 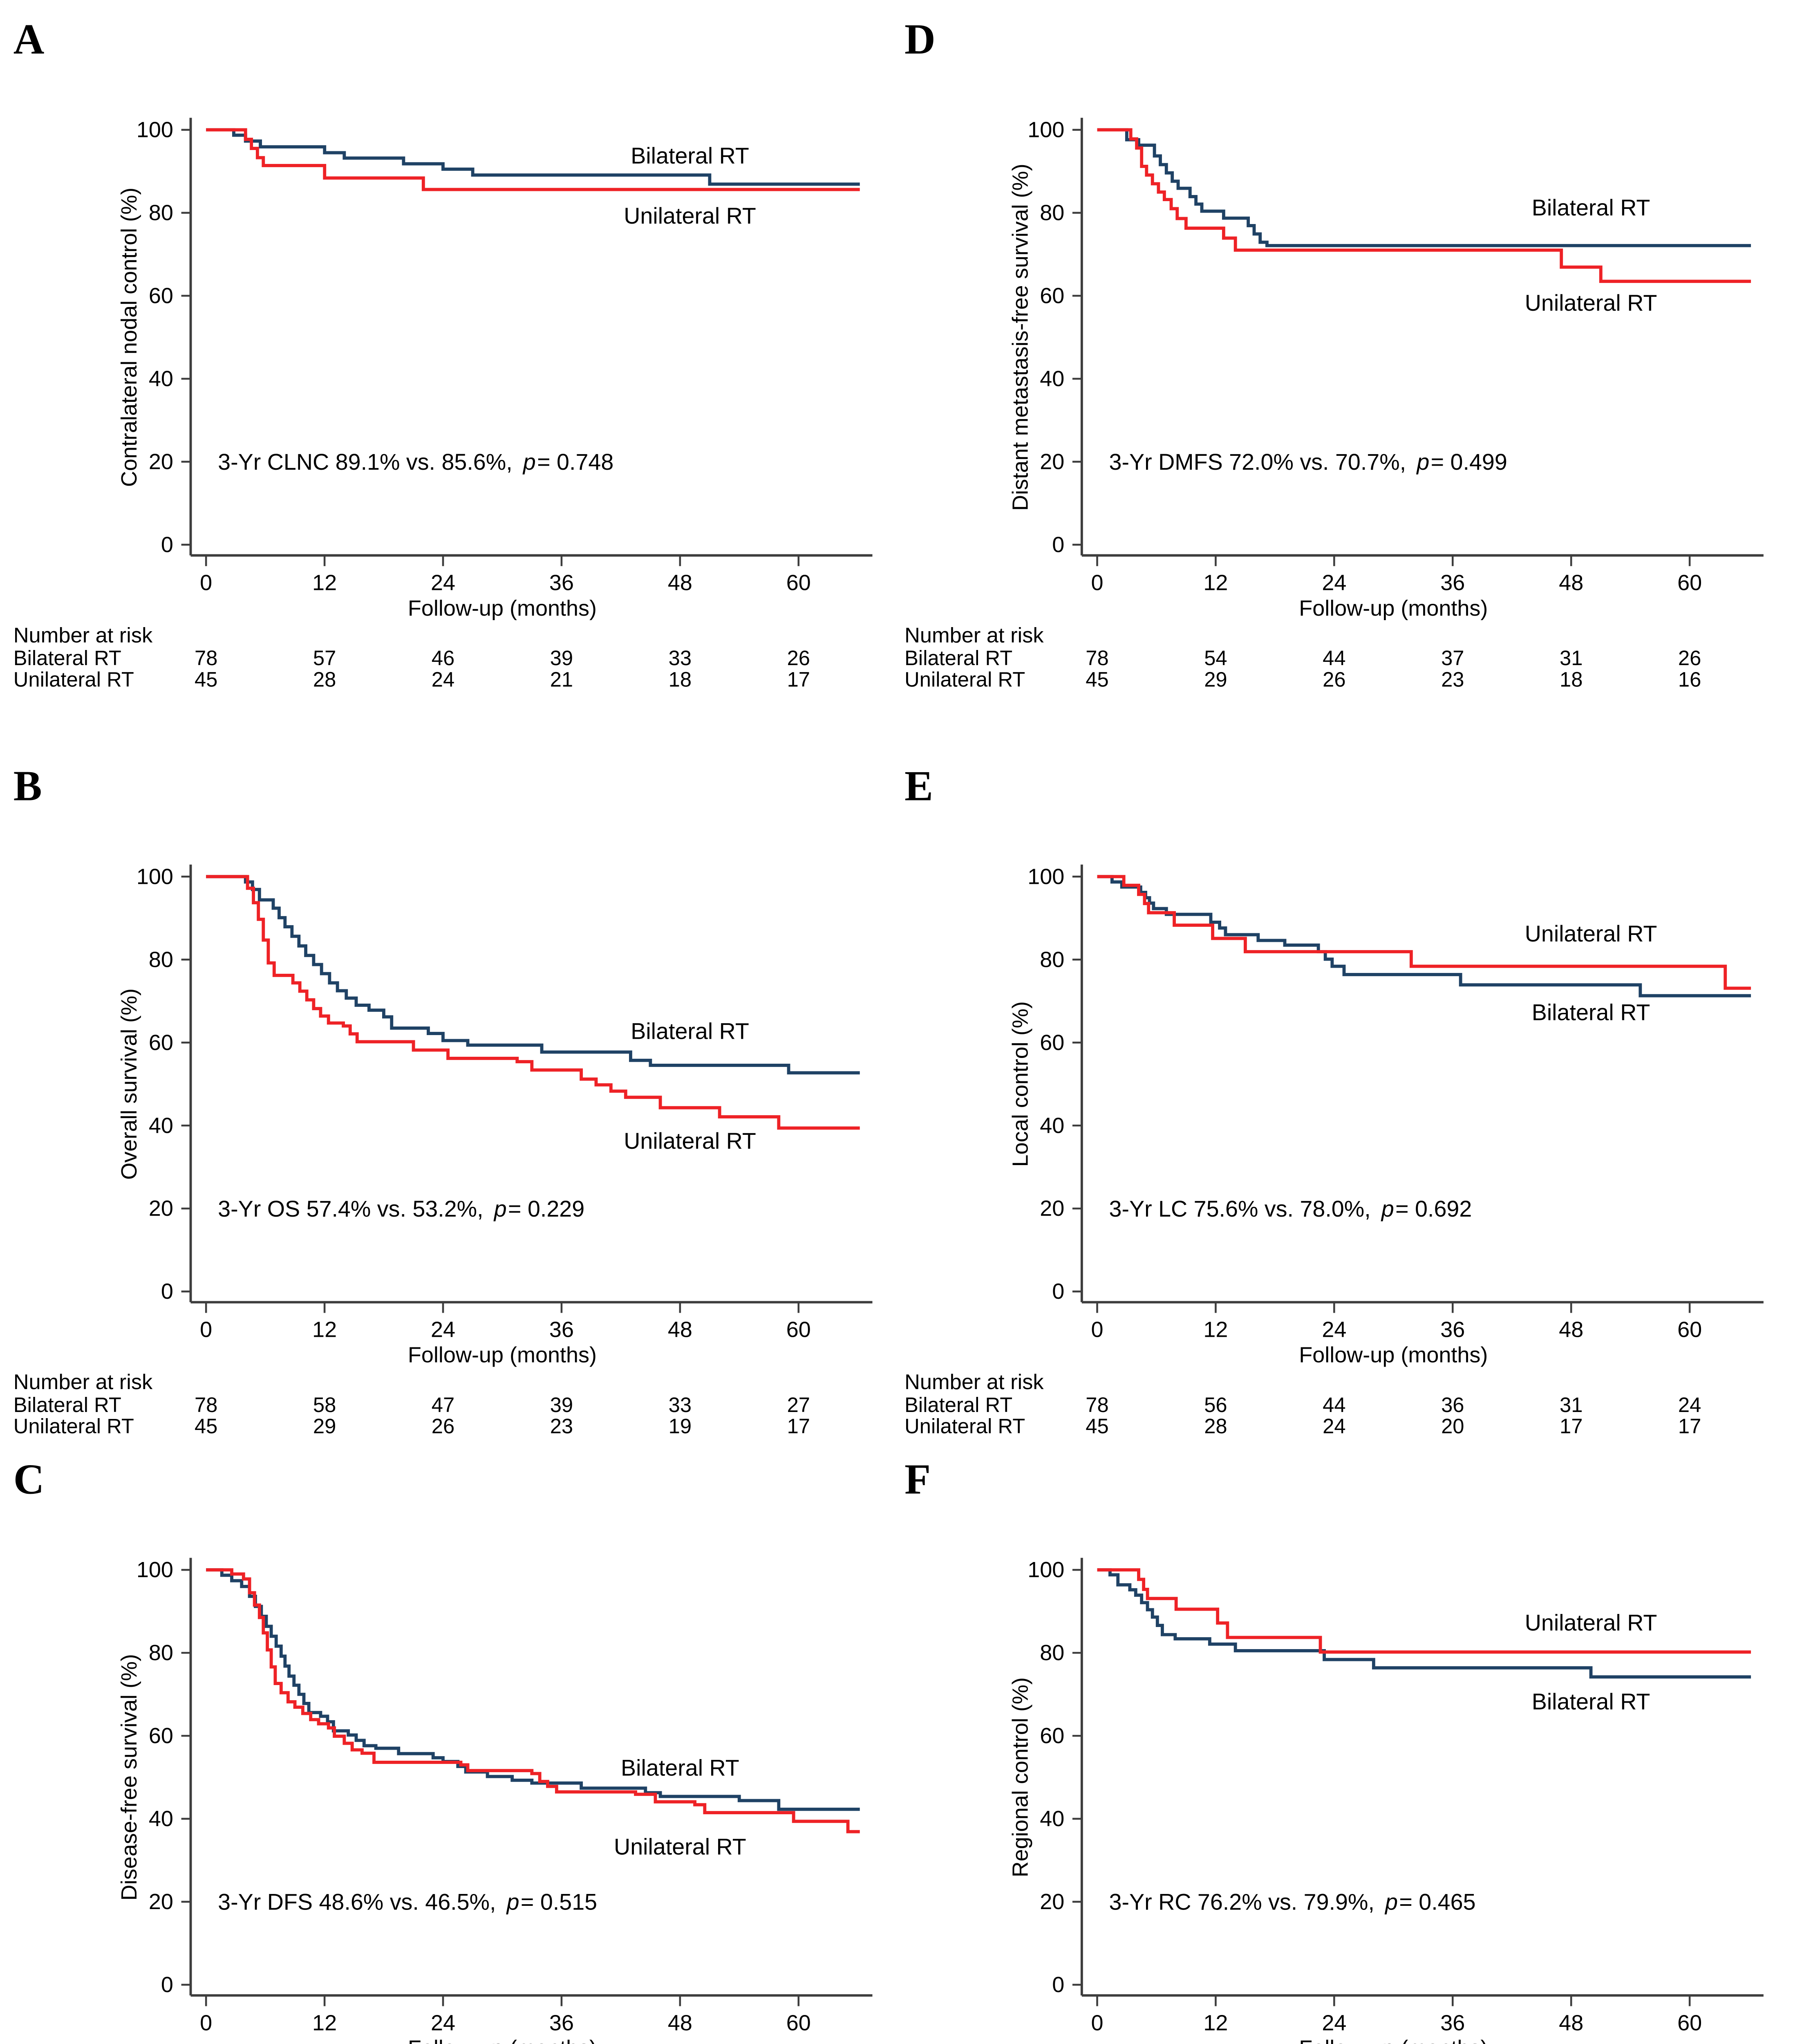 What do you see at coordinates (798, 583) in the screenshot?
I see `x-tick-label: 60` at bounding box center [798, 583].